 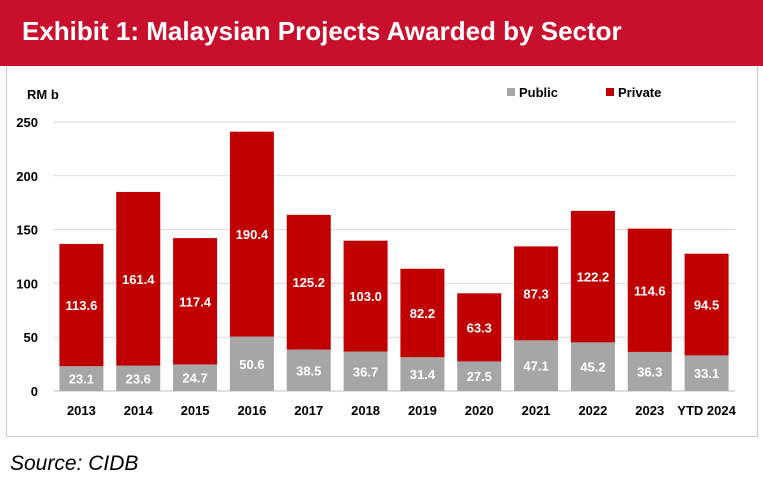 I want to click on data-label-public: 38.5, so click(x=308, y=370).